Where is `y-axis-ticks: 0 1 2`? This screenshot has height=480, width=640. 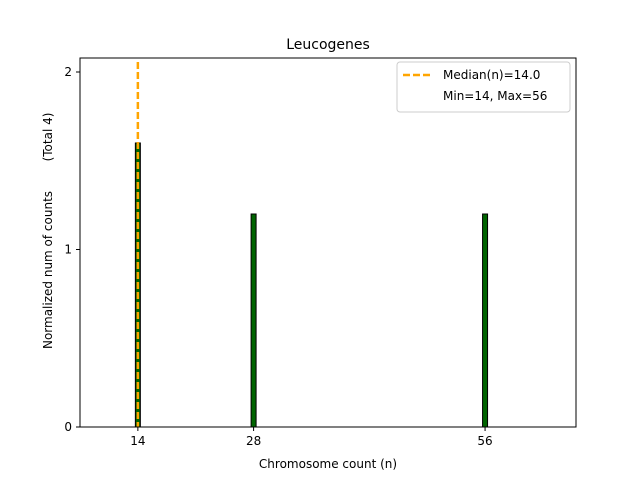 y-axis-ticks: 0 1 2 is located at coordinates (72, 249).